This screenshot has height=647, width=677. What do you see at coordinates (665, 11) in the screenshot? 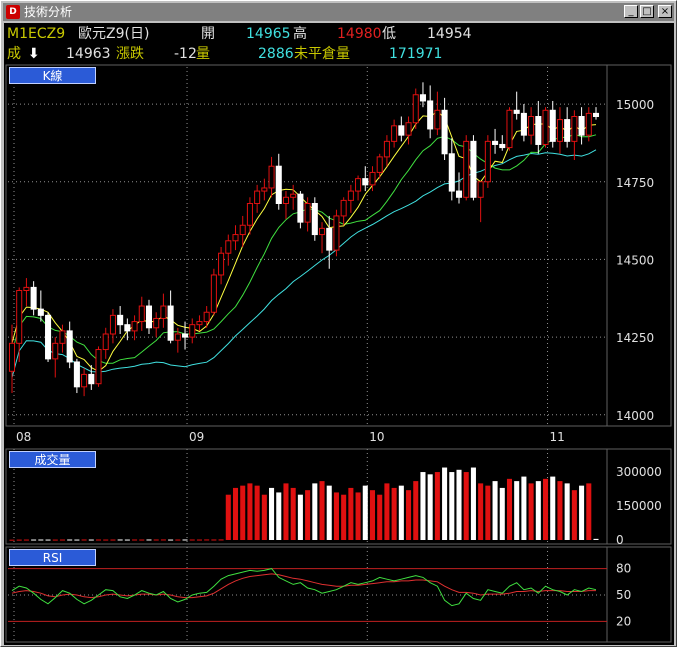
I see `close-button: ×` at bounding box center [665, 11].